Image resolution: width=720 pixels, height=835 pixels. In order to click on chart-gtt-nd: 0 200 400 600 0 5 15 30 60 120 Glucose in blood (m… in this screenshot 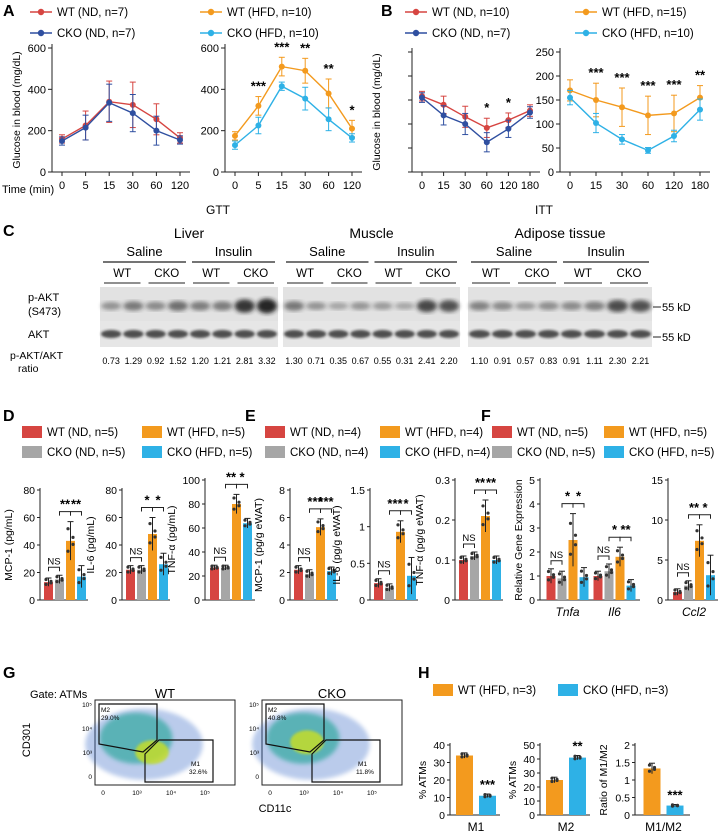, I will do `click(100, 117)`.